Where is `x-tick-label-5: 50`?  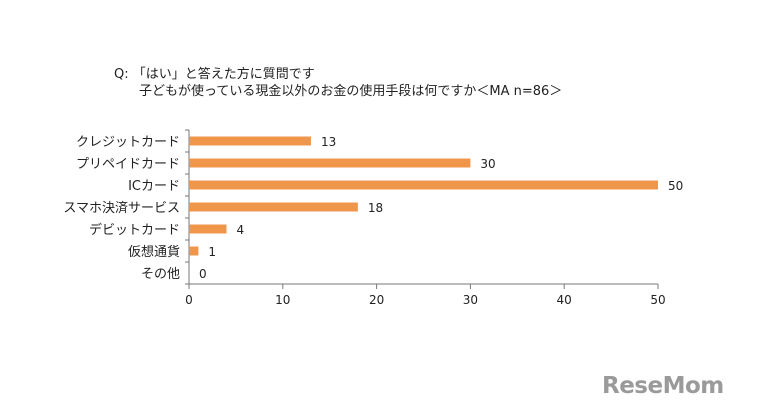
x-tick-label-5: 50 is located at coordinates (657, 300).